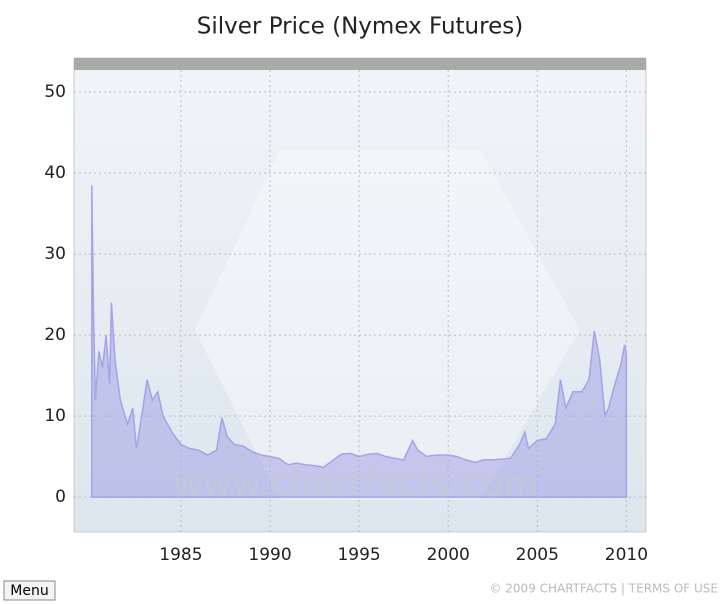 Image resolution: width=720 pixels, height=604 pixels. What do you see at coordinates (269, 555) in the screenshot?
I see `x-tick-label: 1990` at bounding box center [269, 555].